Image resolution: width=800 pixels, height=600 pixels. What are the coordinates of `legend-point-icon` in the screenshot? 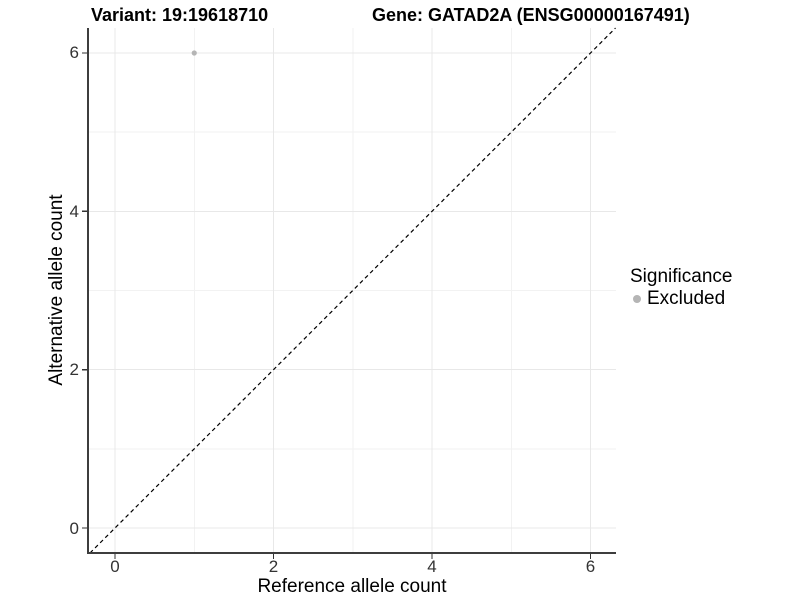 It's located at (637, 299).